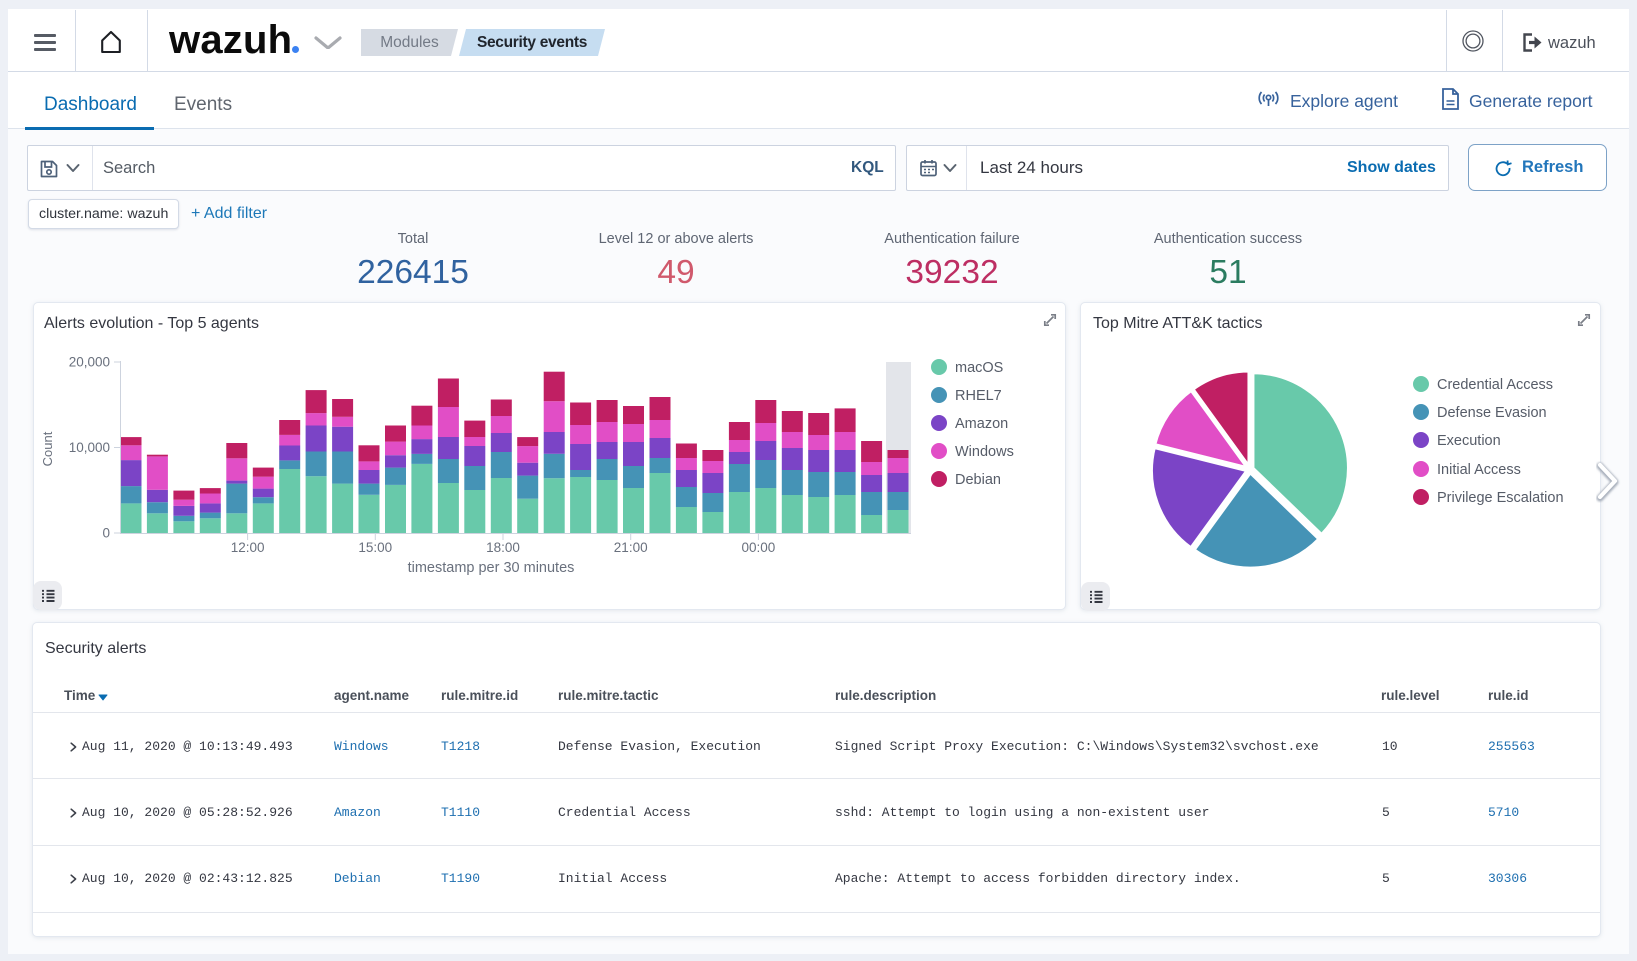 This screenshot has width=1637, height=961. What do you see at coordinates (375, 547) in the screenshot?
I see `svg-text: 15:00` at bounding box center [375, 547].